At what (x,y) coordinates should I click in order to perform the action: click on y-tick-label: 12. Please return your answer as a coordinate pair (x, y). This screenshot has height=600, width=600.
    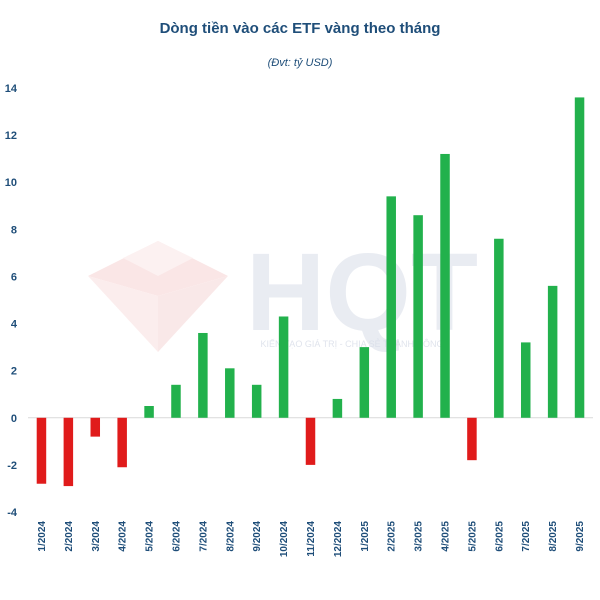
    Looking at the image, I should click on (11, 136).